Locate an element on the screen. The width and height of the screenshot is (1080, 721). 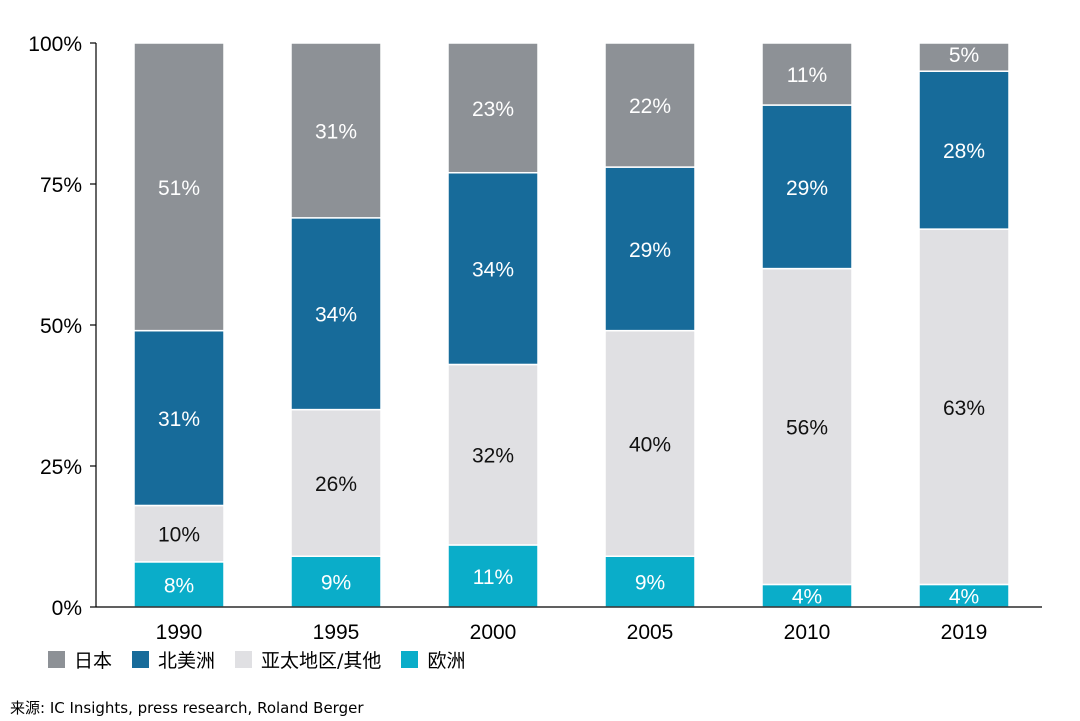
y-tick-label: 100% is located at coordinates (55, 44).